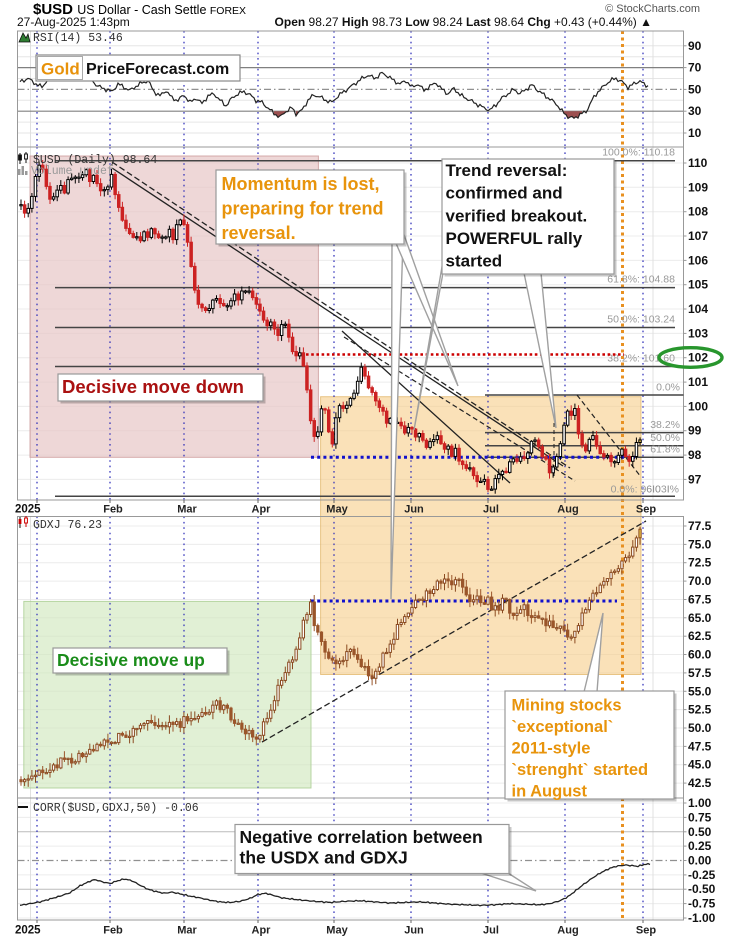  Describe the element at coordinates (638, 153) in the screenshot. I see `svg-text: 100.0%: 110.18` at that location.